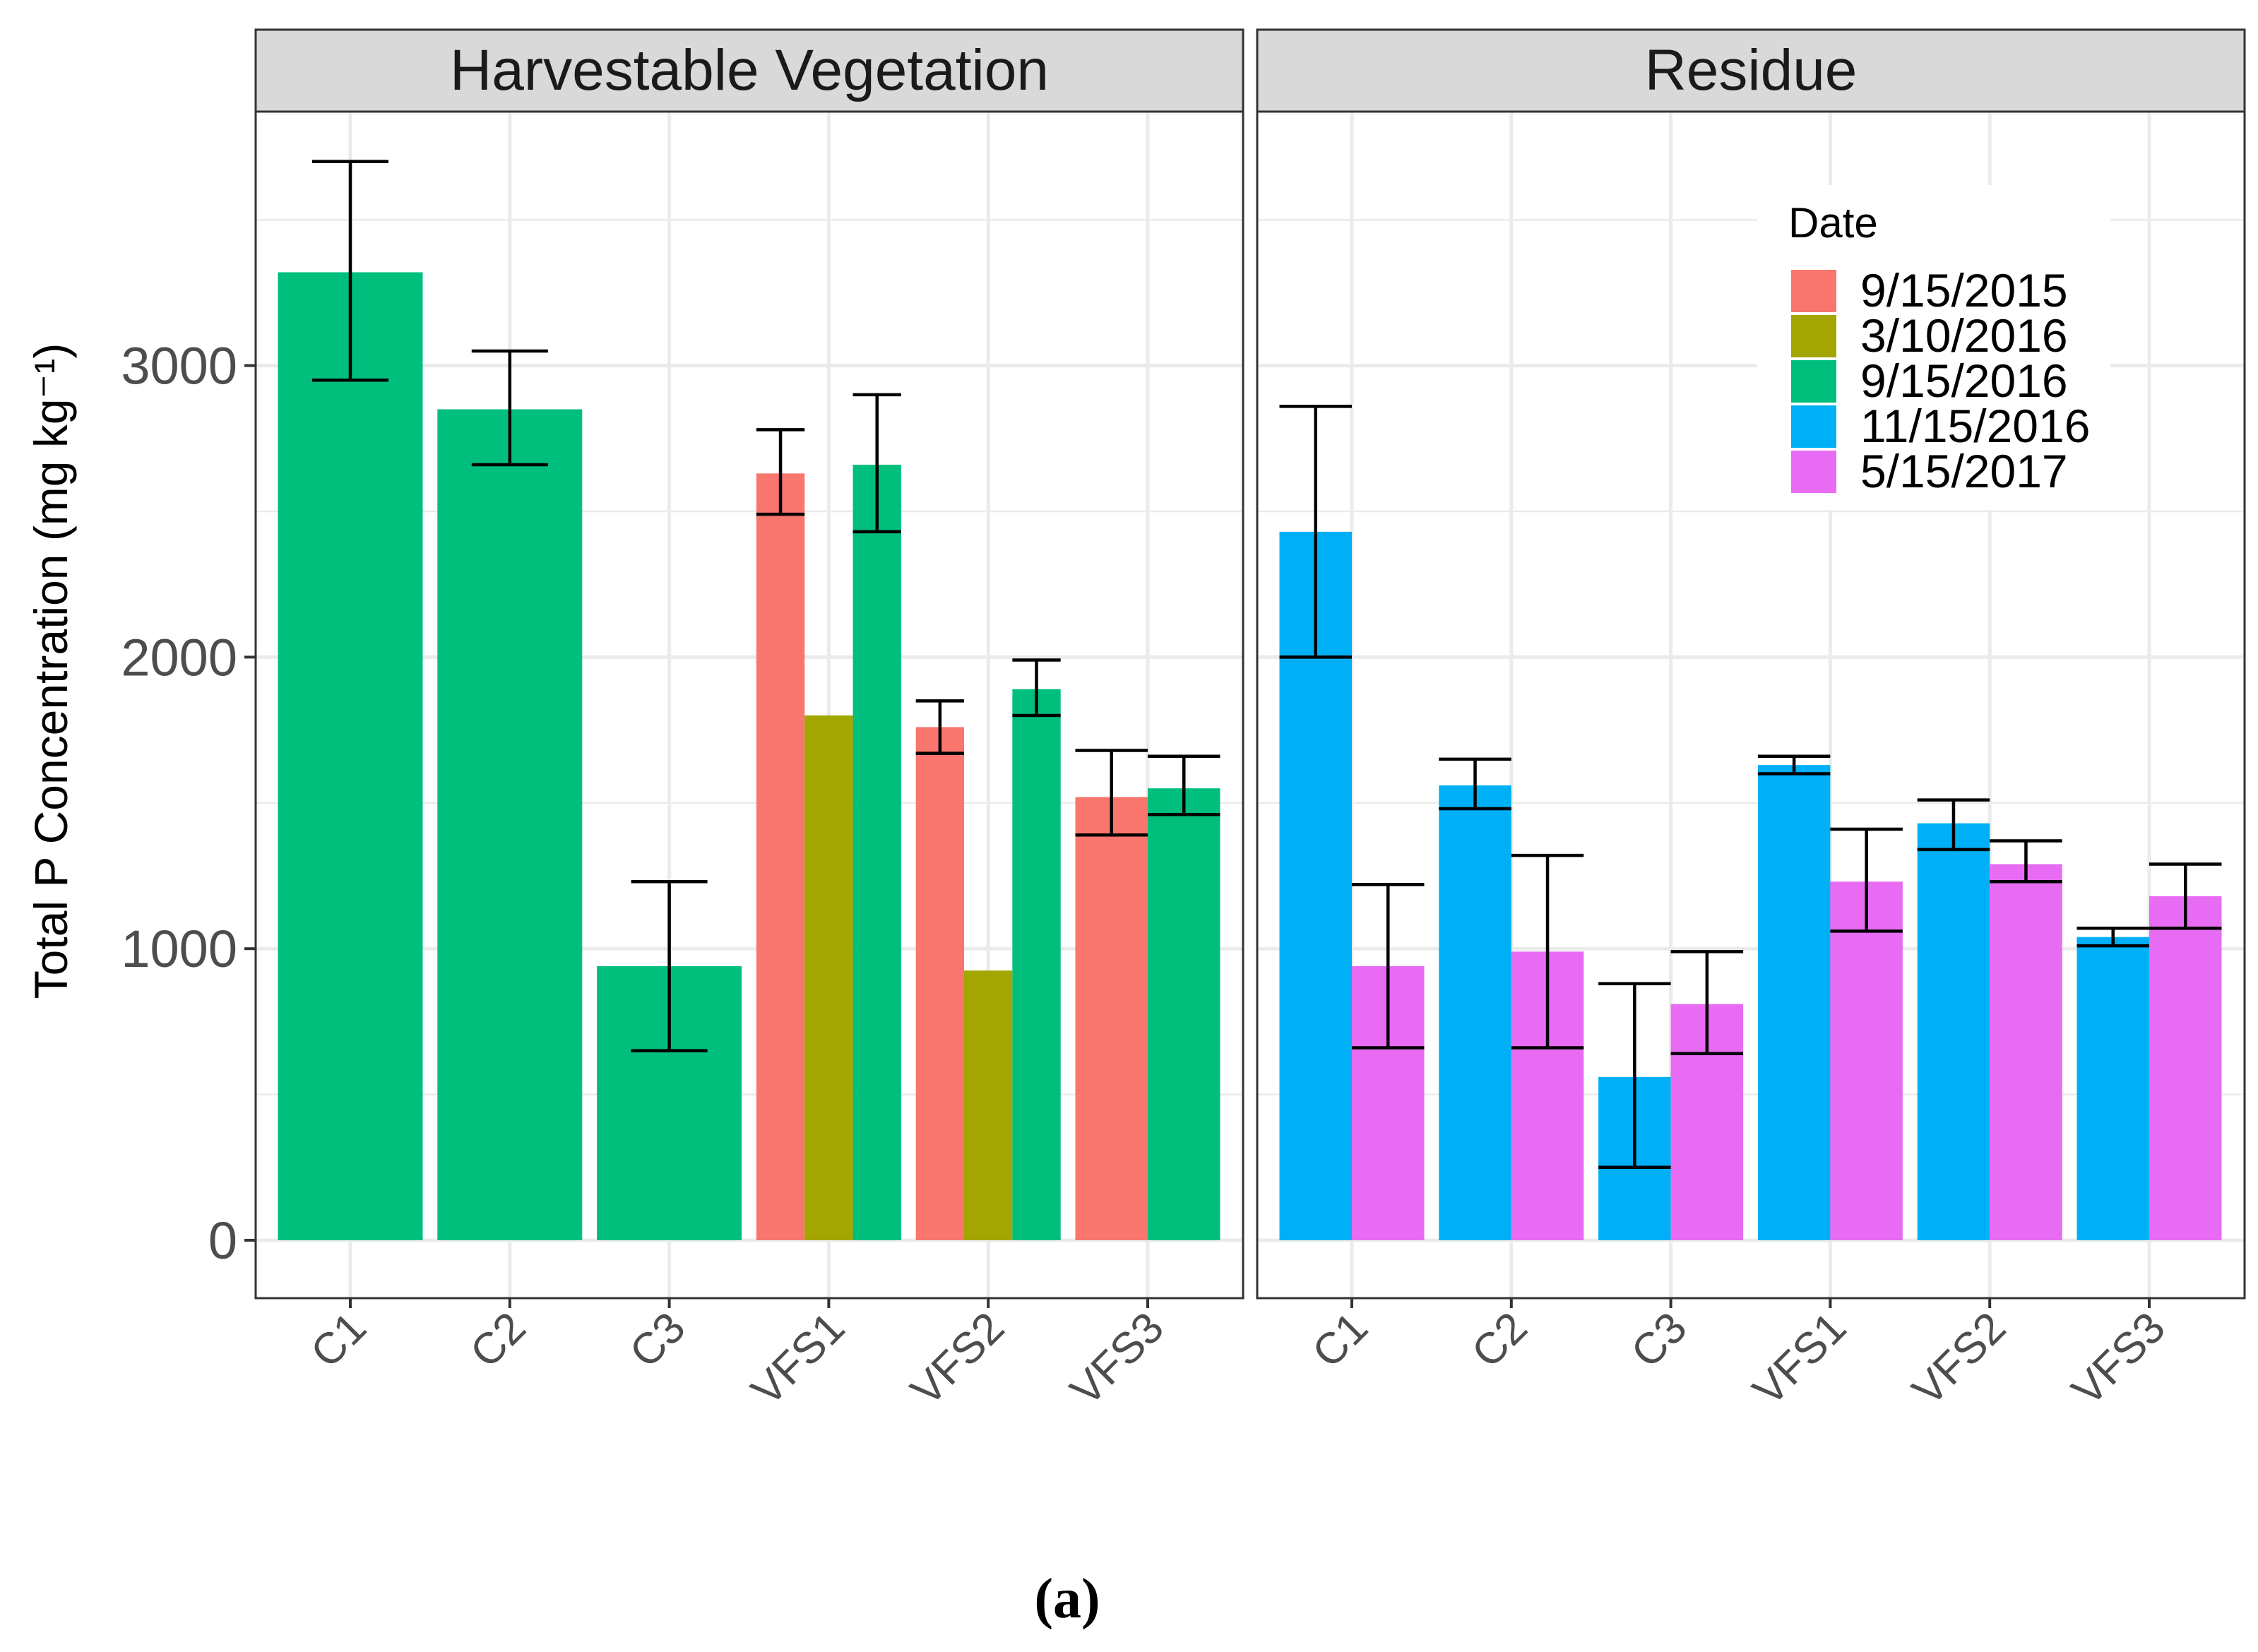 This screenshot has height=1652, width=2258. I want to click on legend-label: 9/15/2015, so click(1964, 290).